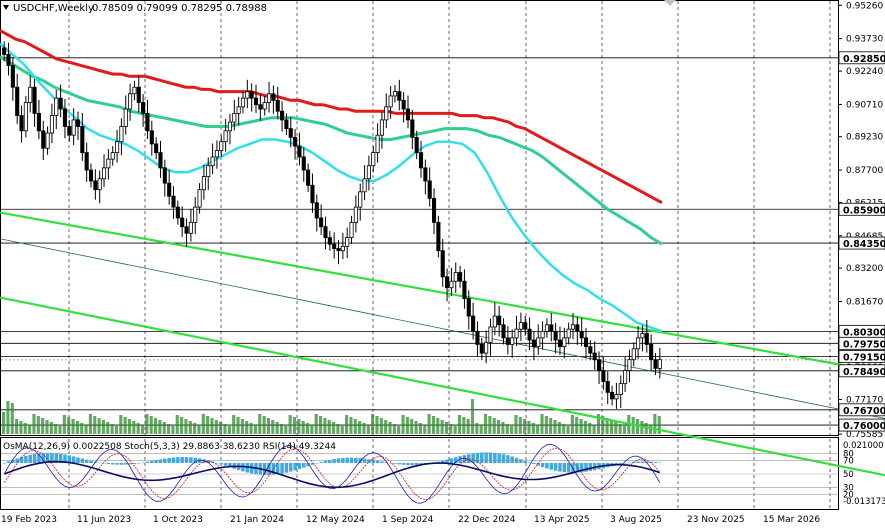 This screenshot has width=885, height=531. Describe the element at coordinates (335, 520) in the screenshot. I see `time-axis-label: 12 May 2024` at that location.